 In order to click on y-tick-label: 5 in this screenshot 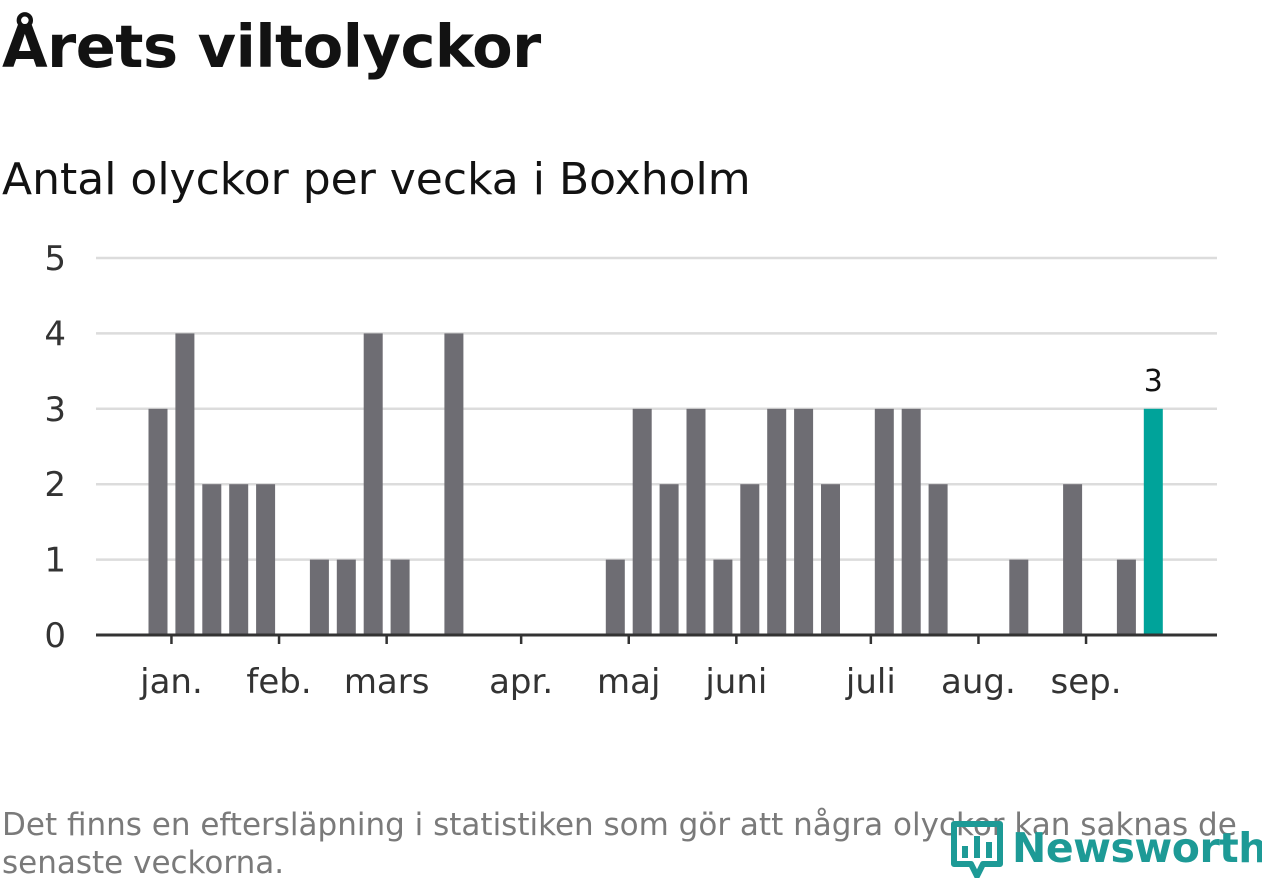, I will do `click(55, 259)`.